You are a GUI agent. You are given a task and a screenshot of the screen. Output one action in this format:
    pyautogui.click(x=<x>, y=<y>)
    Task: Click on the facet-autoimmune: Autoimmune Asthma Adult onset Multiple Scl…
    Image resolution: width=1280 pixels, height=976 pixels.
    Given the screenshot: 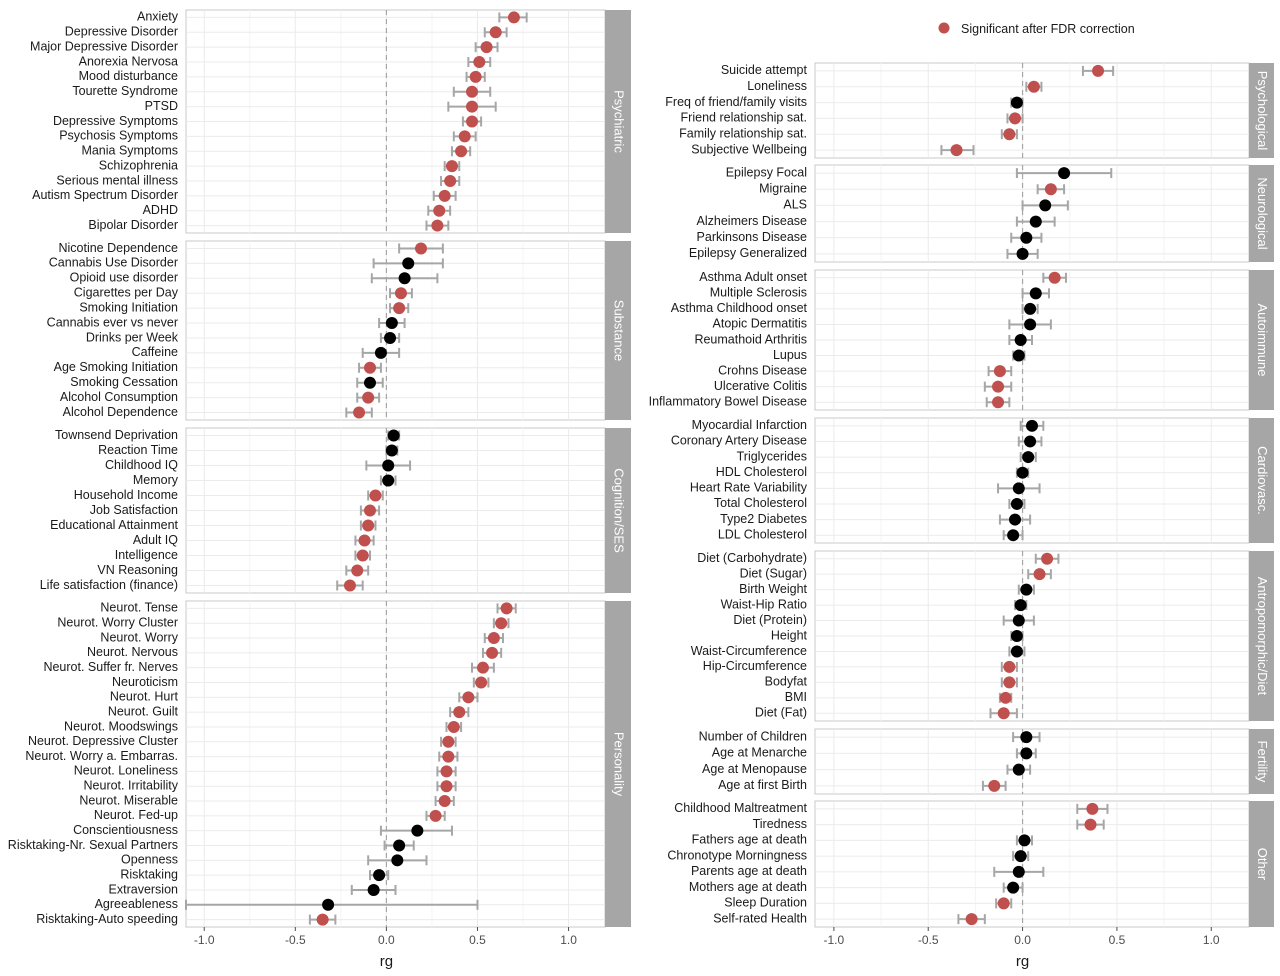 What is the action you would take?
    pyautogui.click(x=961, y=340)
    